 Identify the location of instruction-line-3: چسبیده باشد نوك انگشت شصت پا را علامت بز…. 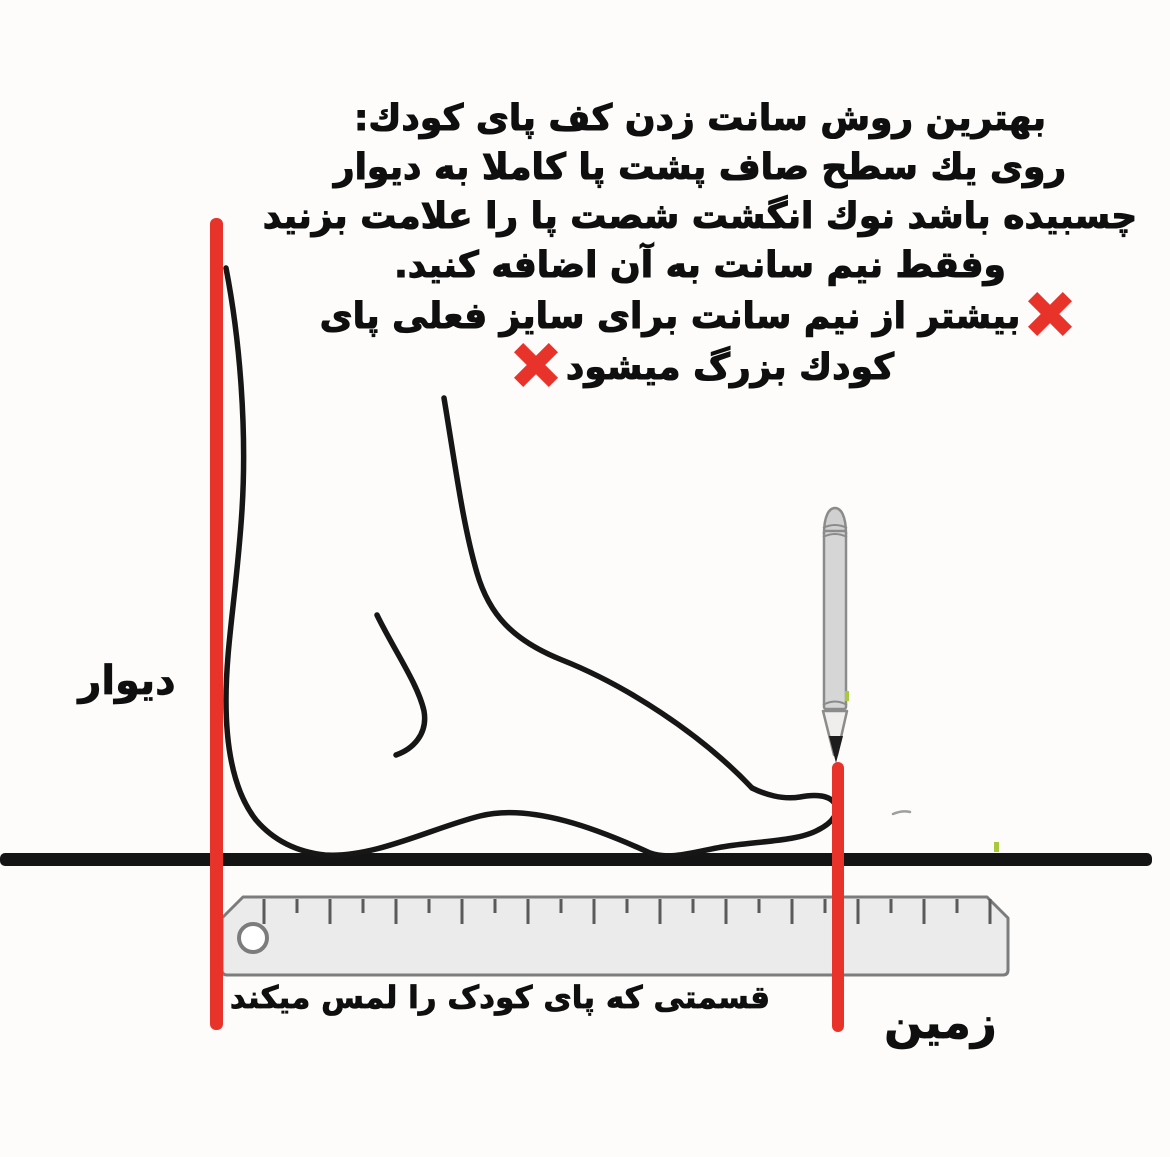
(700, 216).